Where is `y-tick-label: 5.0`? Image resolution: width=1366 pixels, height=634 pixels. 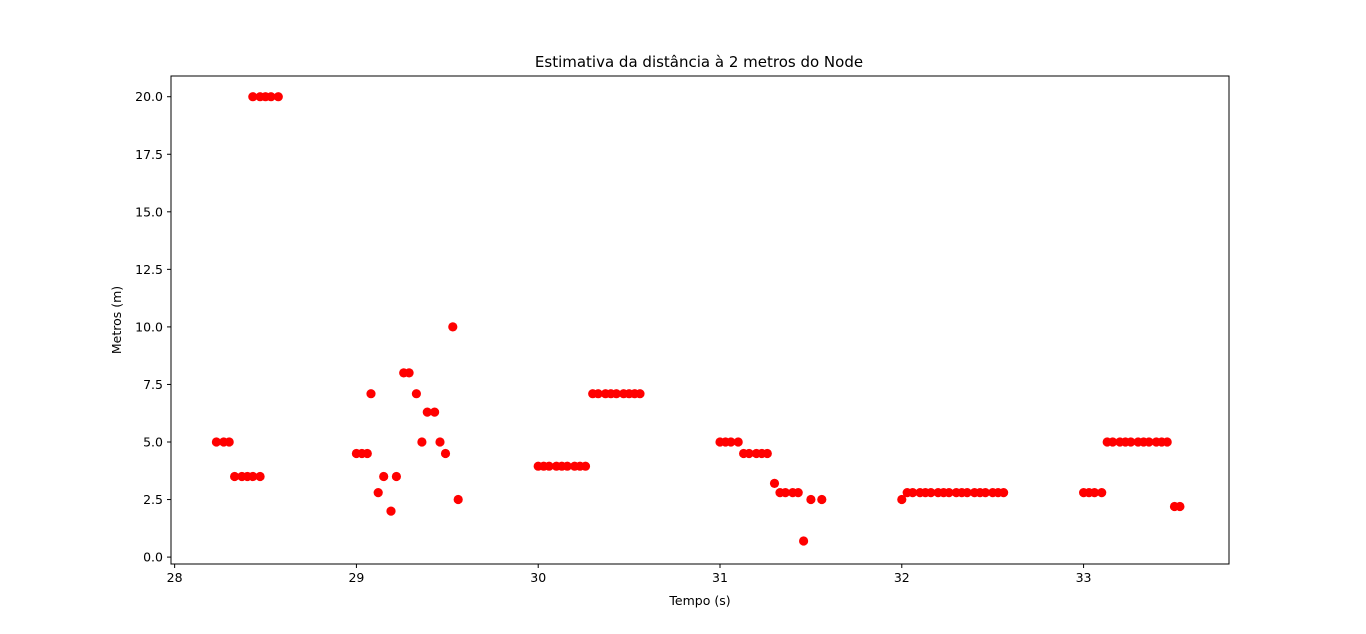 y-tick-label: 5.0 is located at coordinates (153, 442).